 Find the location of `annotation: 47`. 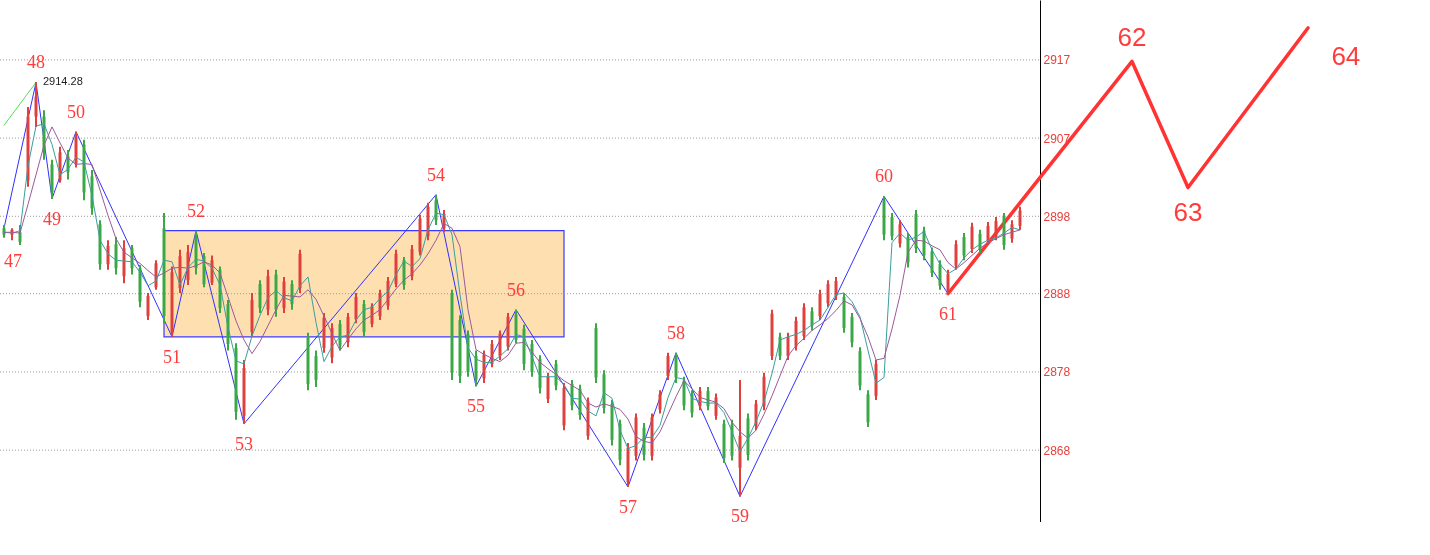

annotation: 47 is located at coordinates (13, 260).